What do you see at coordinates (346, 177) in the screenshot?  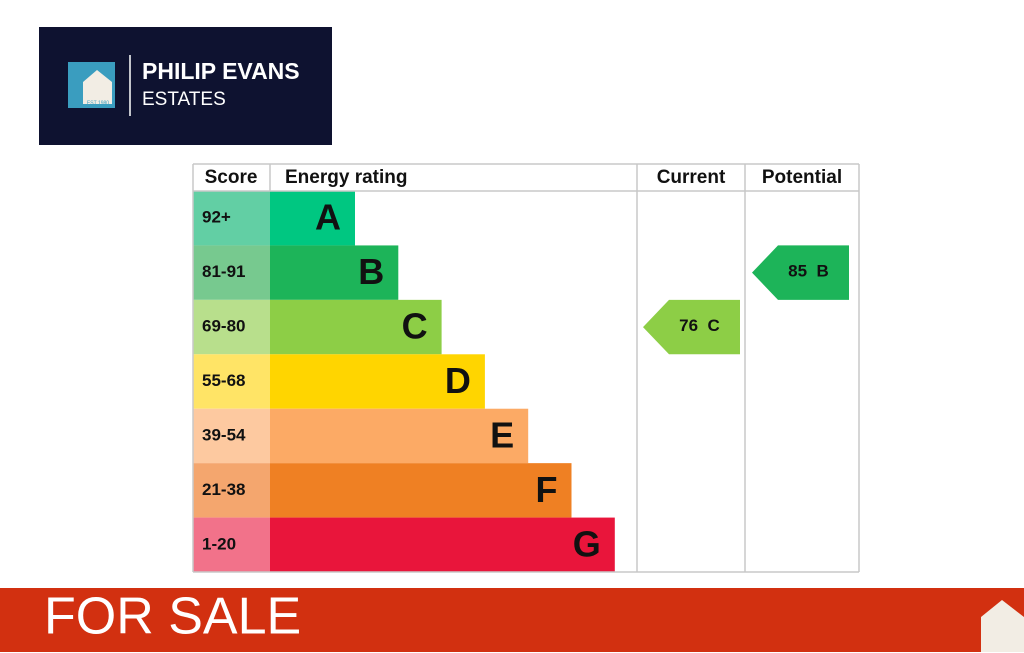 I see `header-cell: Energy rating` at bounding box center [346, 177].